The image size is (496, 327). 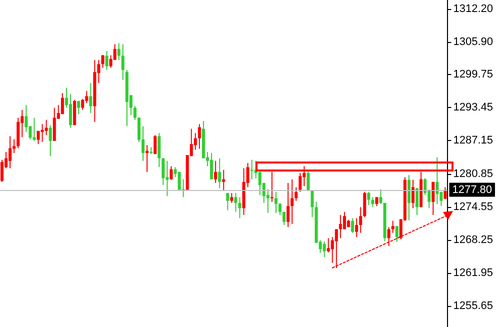 I want to click on y-tick-label: 1280.85, so click(x=473, y=174).